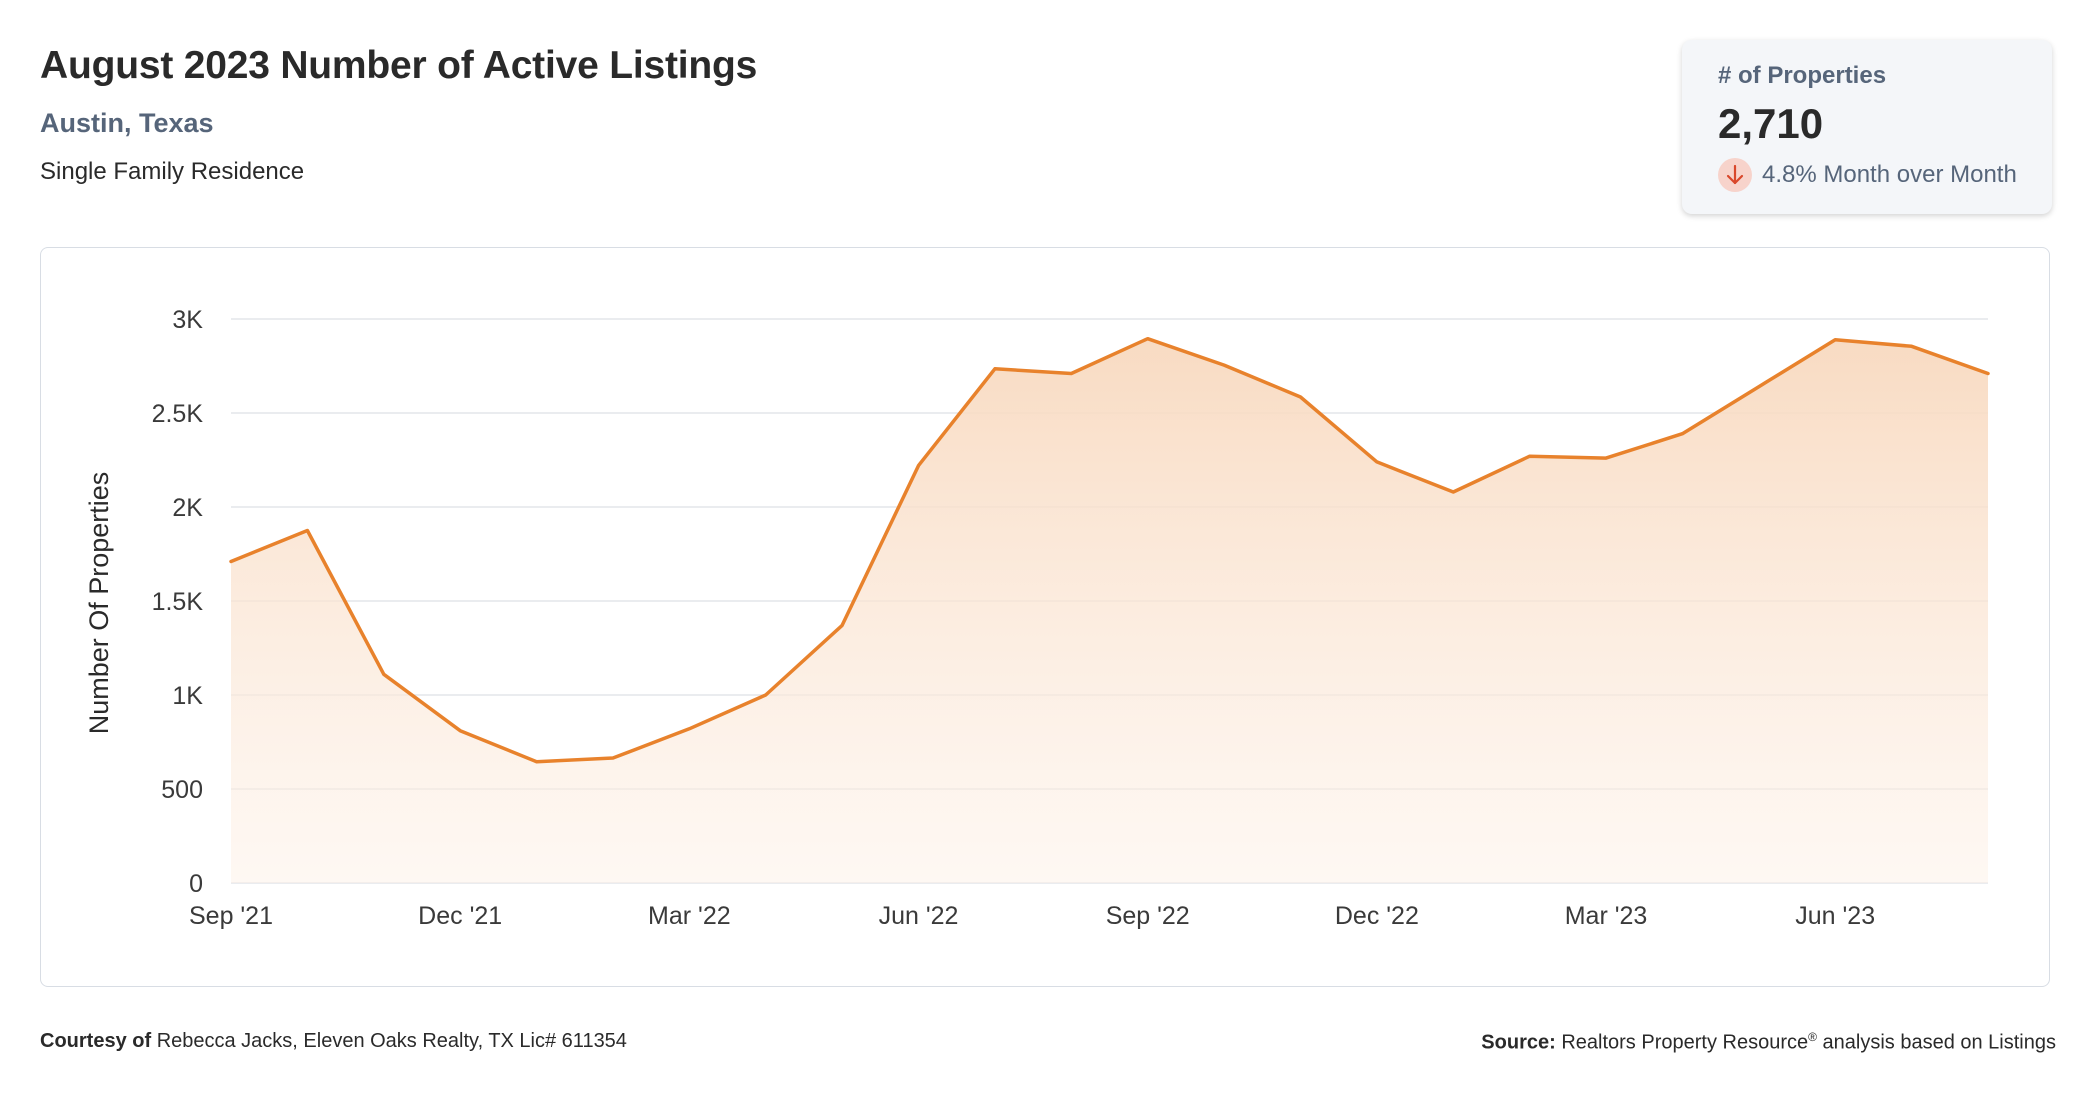  I want to click on y-tick-label: 3K, so click(187, 320).